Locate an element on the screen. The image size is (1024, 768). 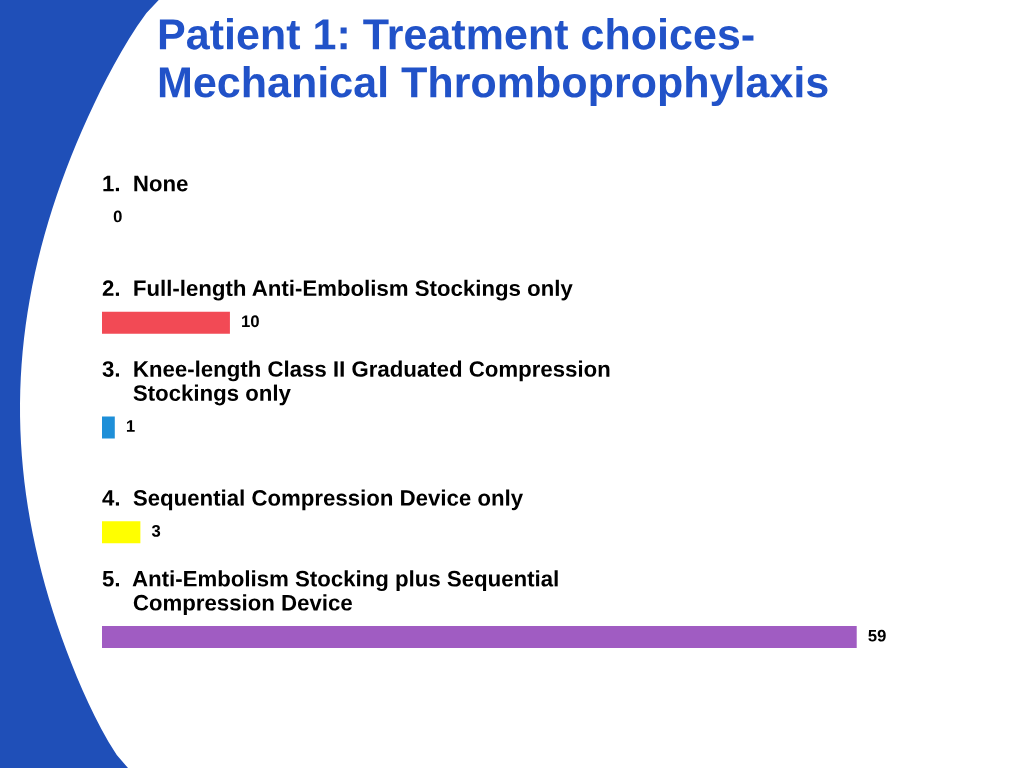
y-tick-label: 4. Sequential Compression Device only is located at coordinates (312, 500).